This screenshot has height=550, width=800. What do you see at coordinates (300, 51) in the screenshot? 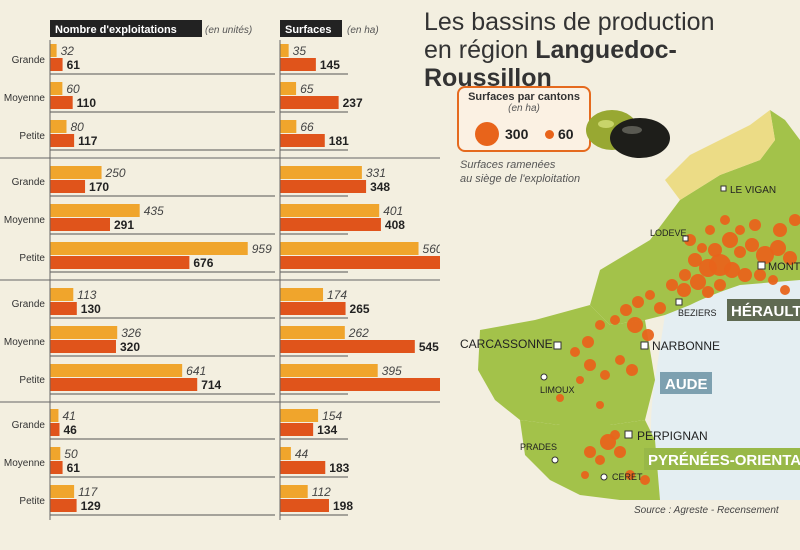
I see `area-value-light: 35` at bounding box center [300, 51].